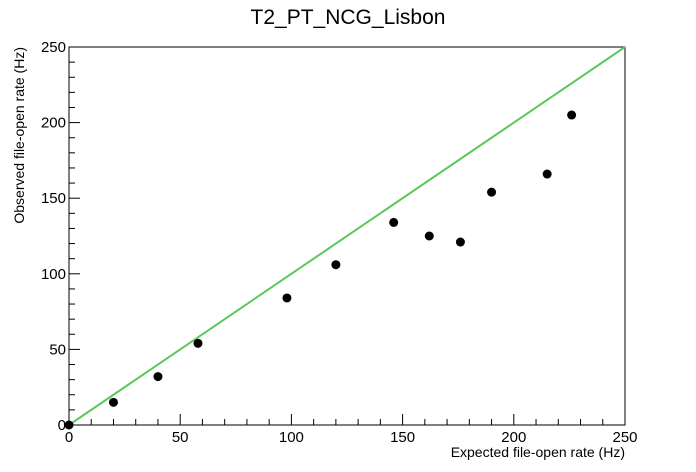 This screenshot has width=696, height=472. What do you see at coordinates (291, 437) in the screenshot?
I see `x-tick-label: 100` at bounding box center [291, 437].